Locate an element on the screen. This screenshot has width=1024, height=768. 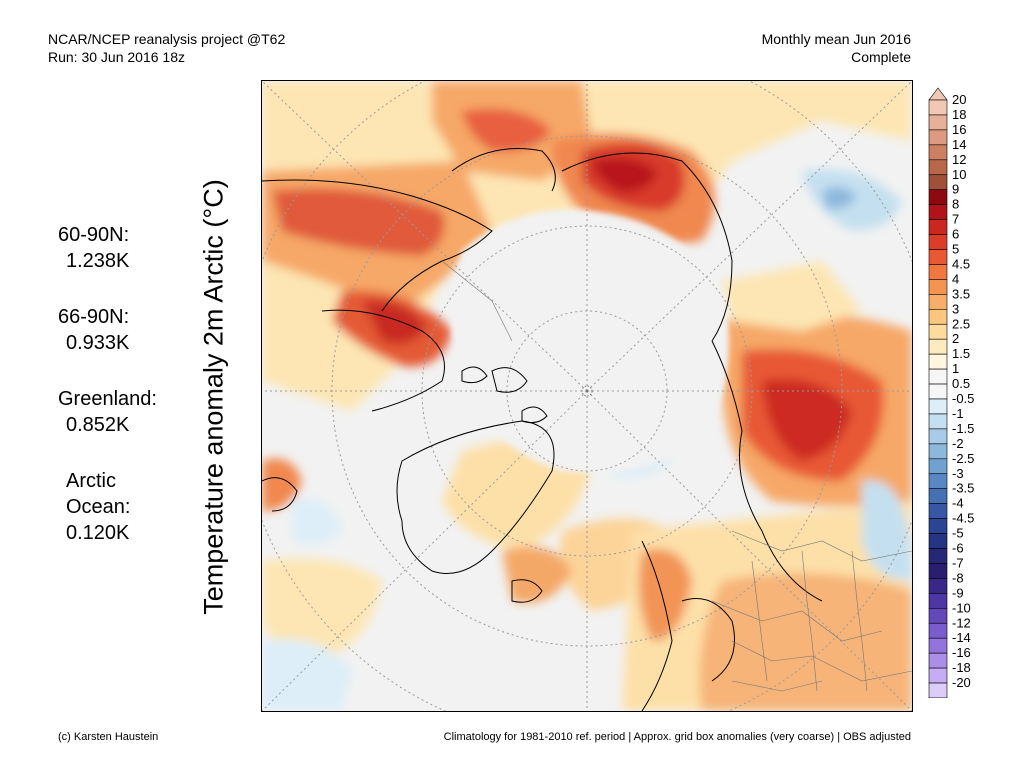
stat-arctic-ocean: Arctic Ocean: 0.120K is located at coordinates (113, 507).